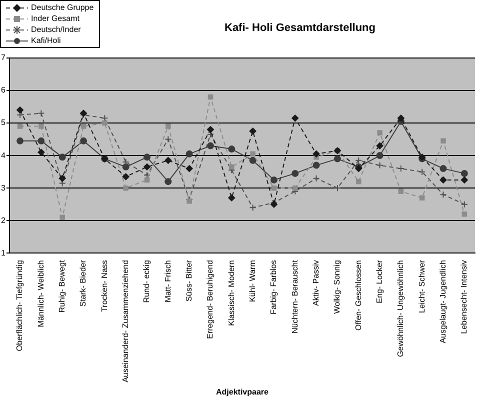 This screenshot has width=480, height=401. Describe the element at coordinates (315, 283) in the screenshot. I see `x-tick-label: Aktiv- Passiv` at that location.